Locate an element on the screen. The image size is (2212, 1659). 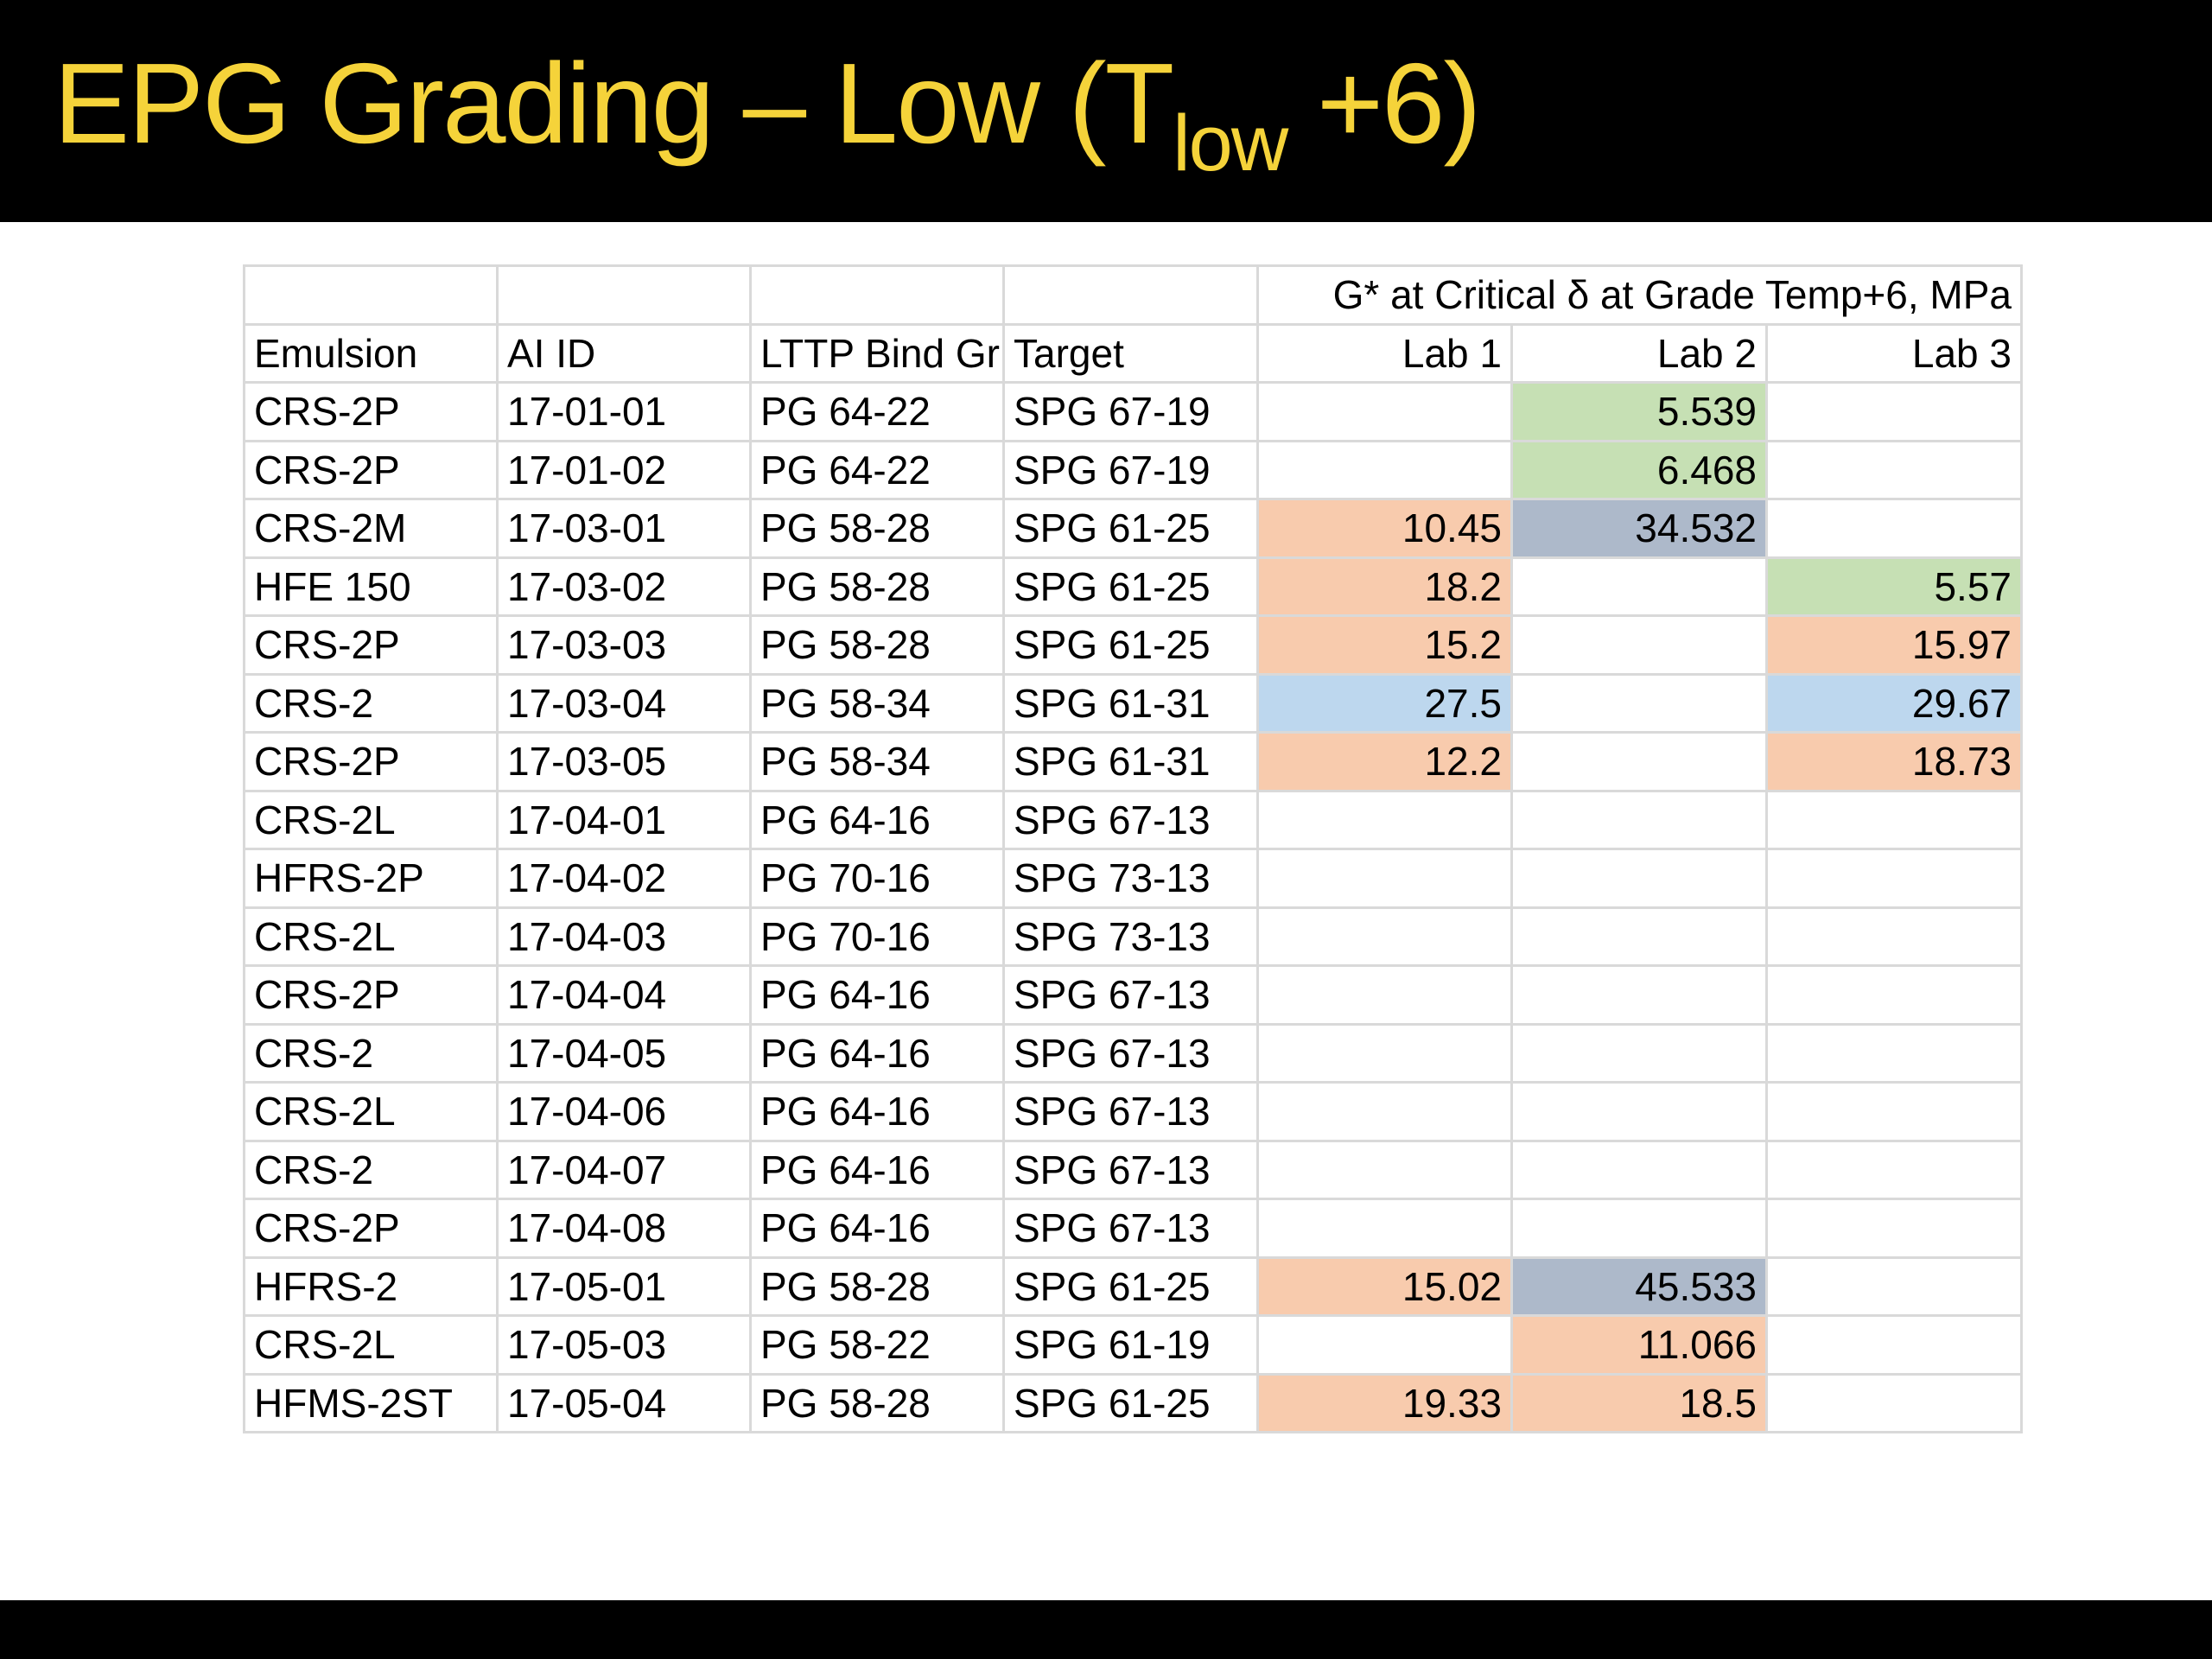
column-header-lab1: Lab 1 is located at coordinates (1384, 353).